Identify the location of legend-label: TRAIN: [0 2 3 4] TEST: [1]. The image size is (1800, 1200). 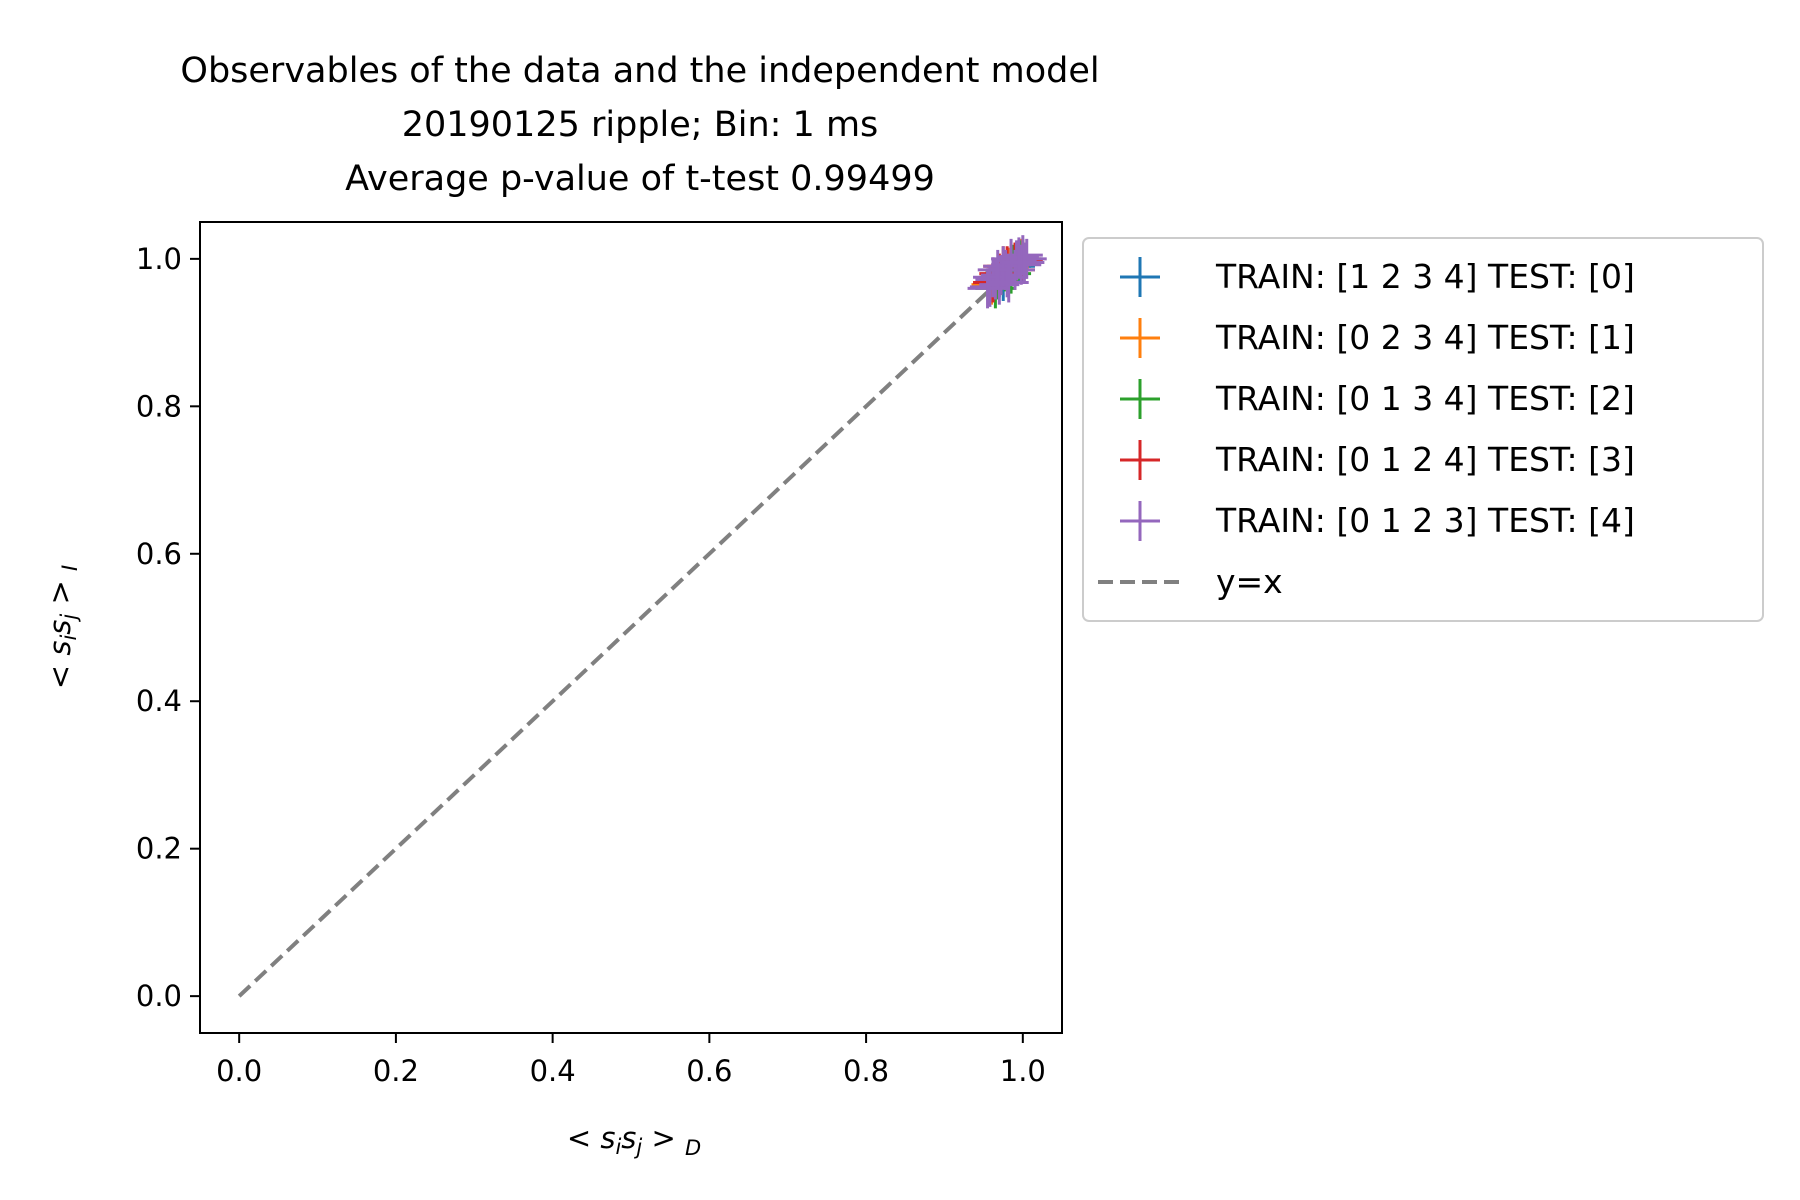
(1425, 337).